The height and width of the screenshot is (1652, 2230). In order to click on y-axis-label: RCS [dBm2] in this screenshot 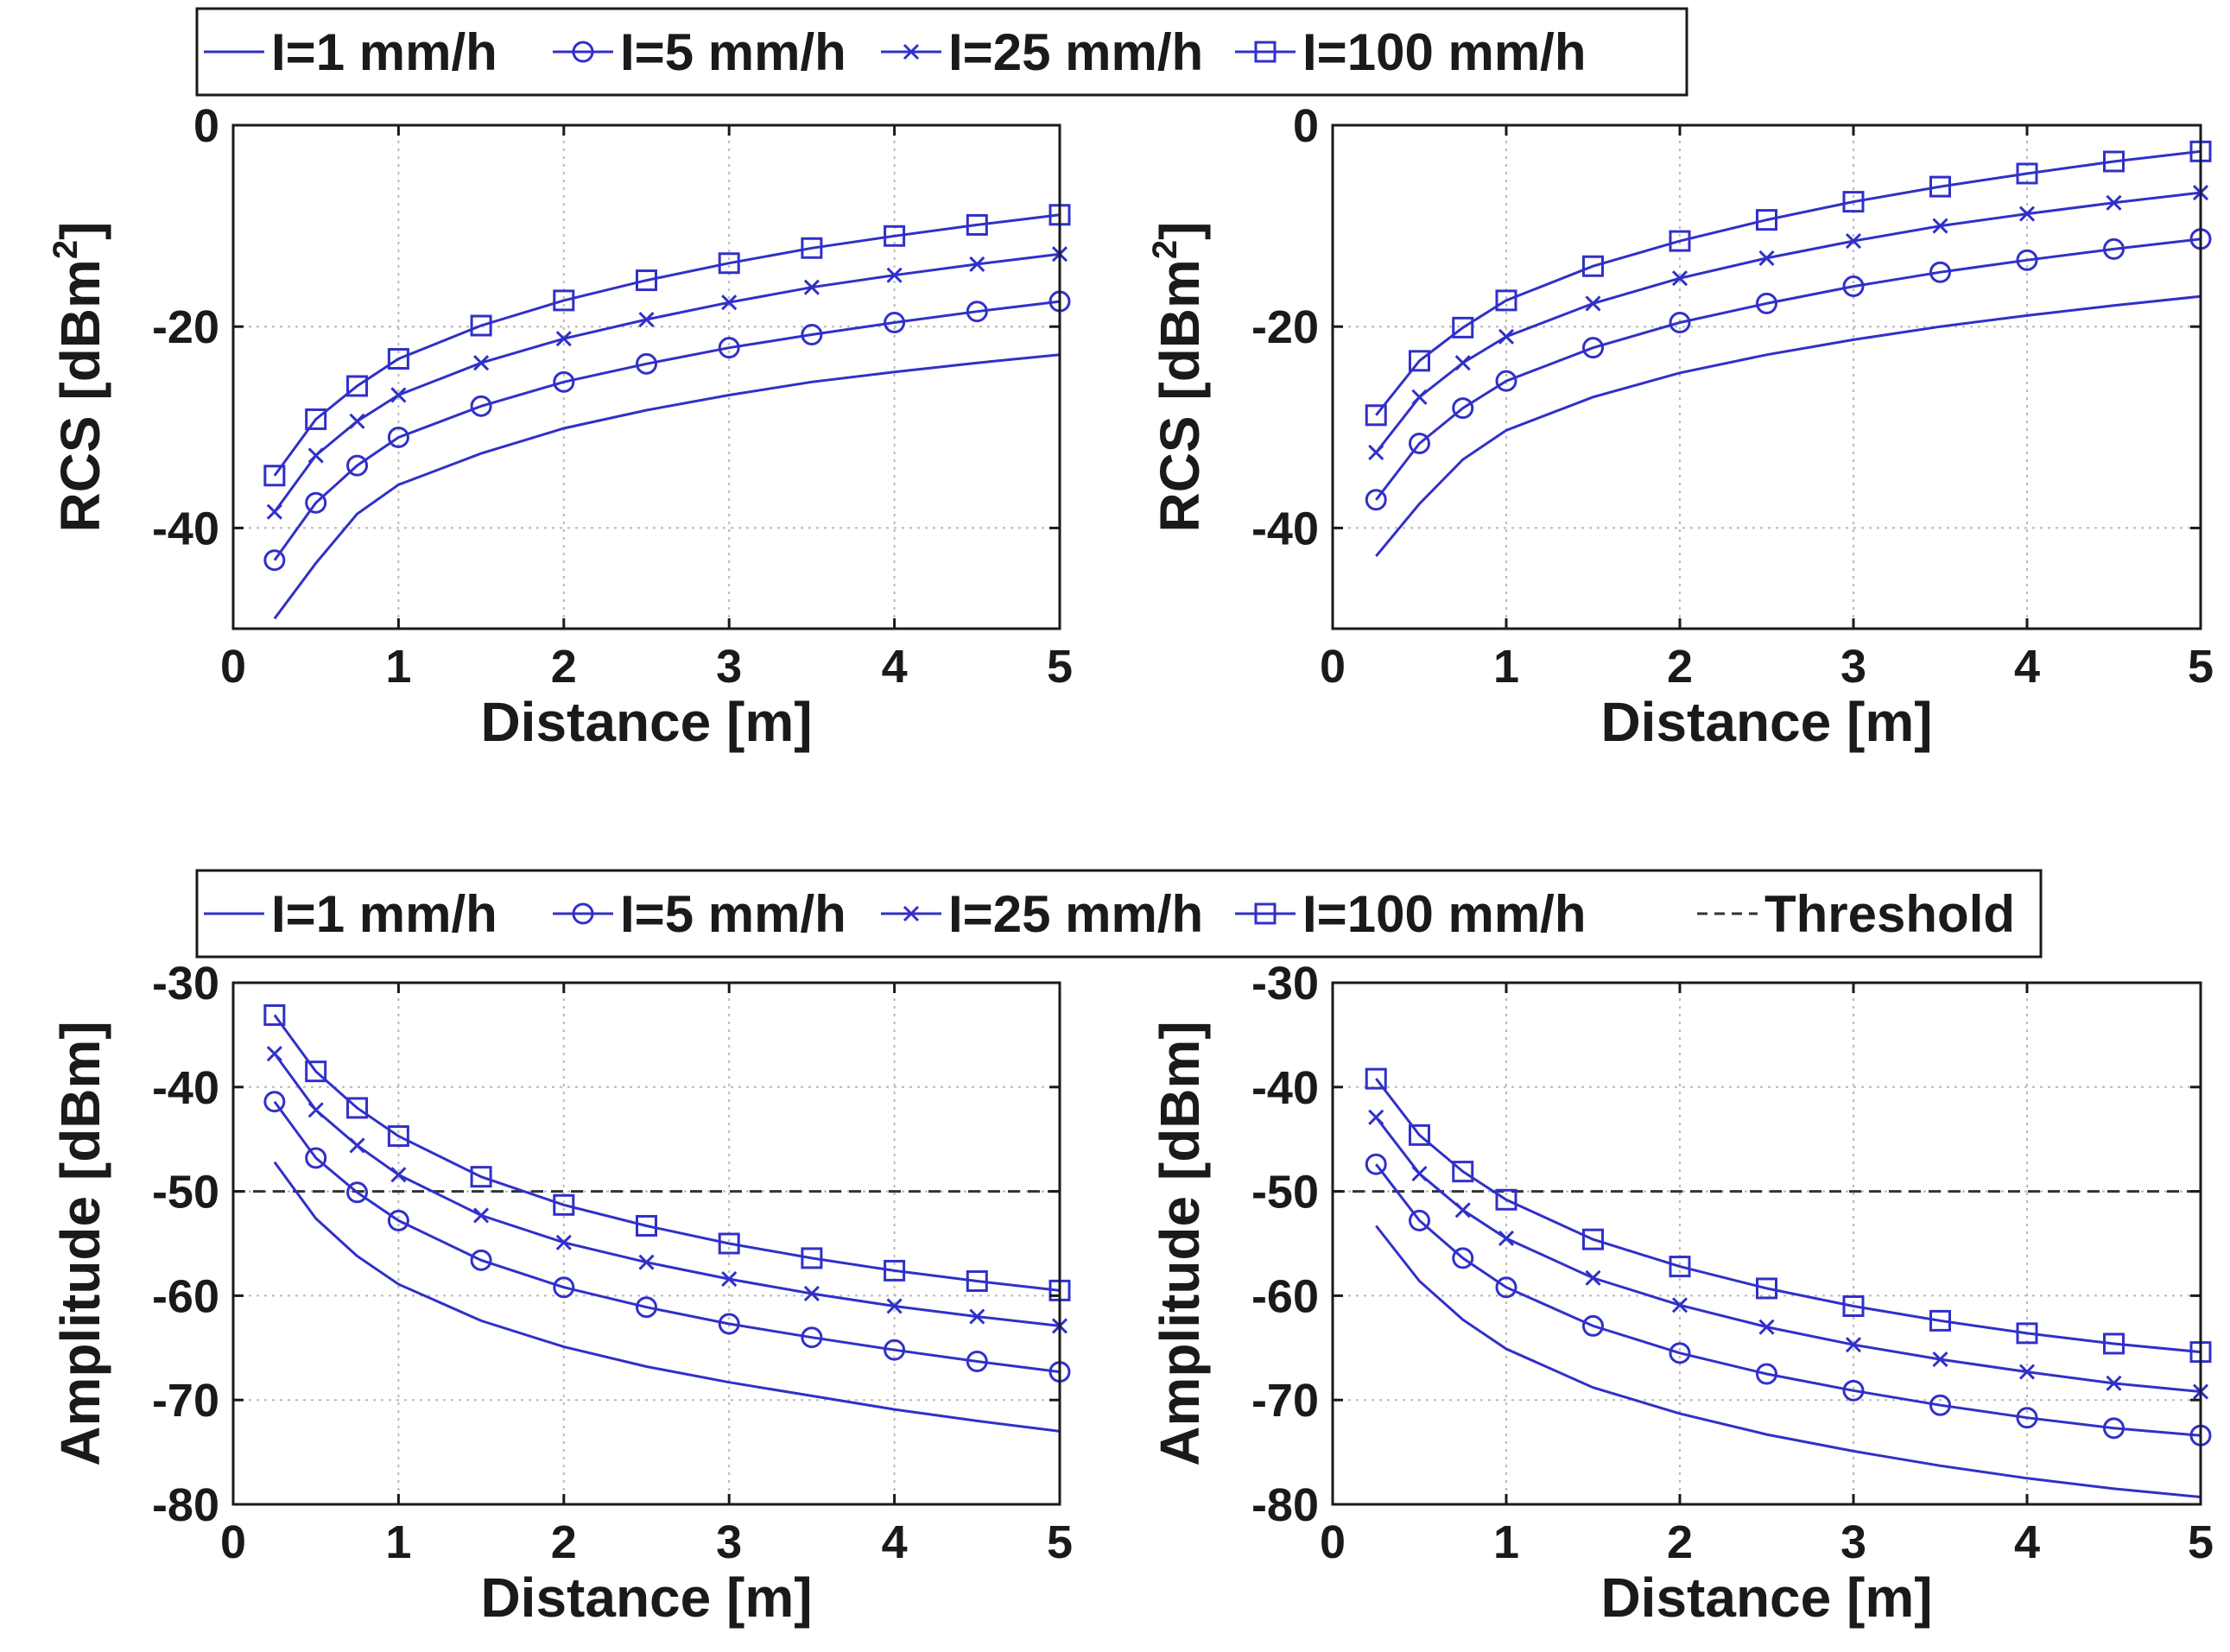, I will do `click(1178, 377)`.